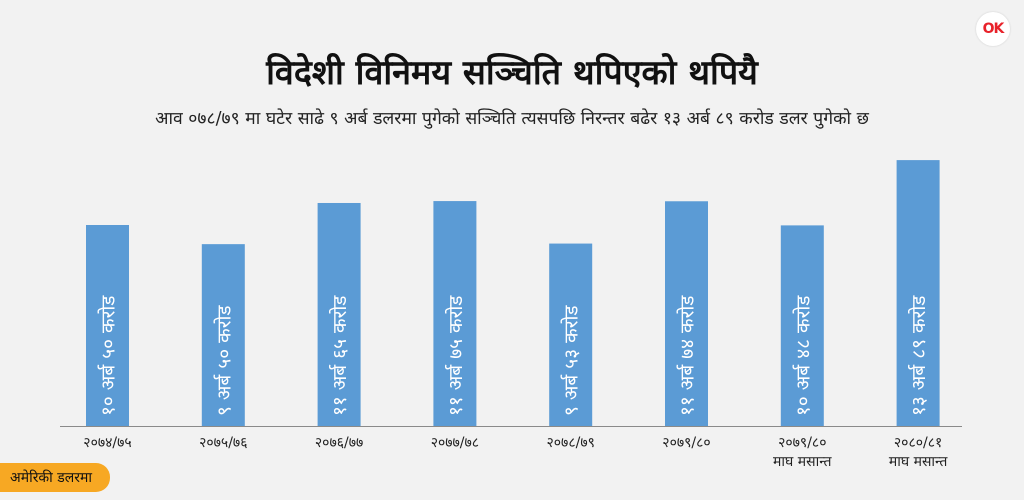 The width and height of the screenshot is (1024, 500). Describe the element at coordinates (802, 355) in the screenshot. I see `bar-data-label: १० अर्ब ४८ करोड` at that location.